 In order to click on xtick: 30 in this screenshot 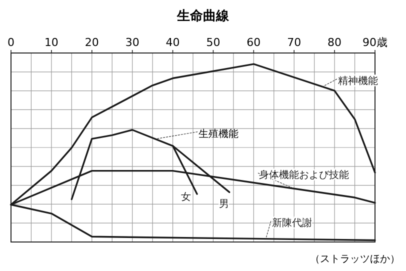, I will do `click(132, 42)`.